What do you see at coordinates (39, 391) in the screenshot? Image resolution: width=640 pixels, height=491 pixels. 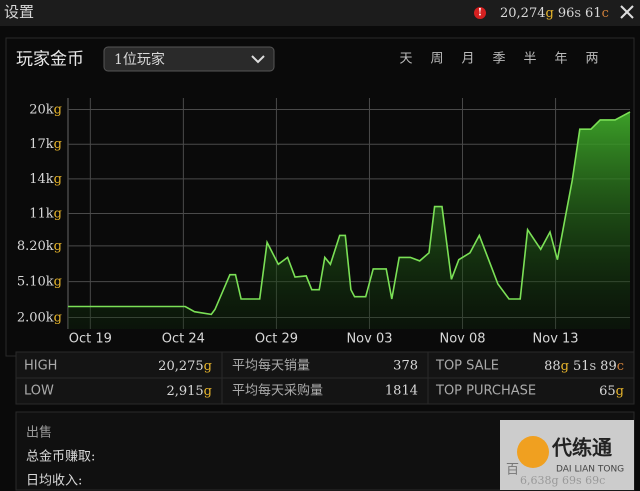 I see `stat-label: LOW` at bounding box center [39, 391].